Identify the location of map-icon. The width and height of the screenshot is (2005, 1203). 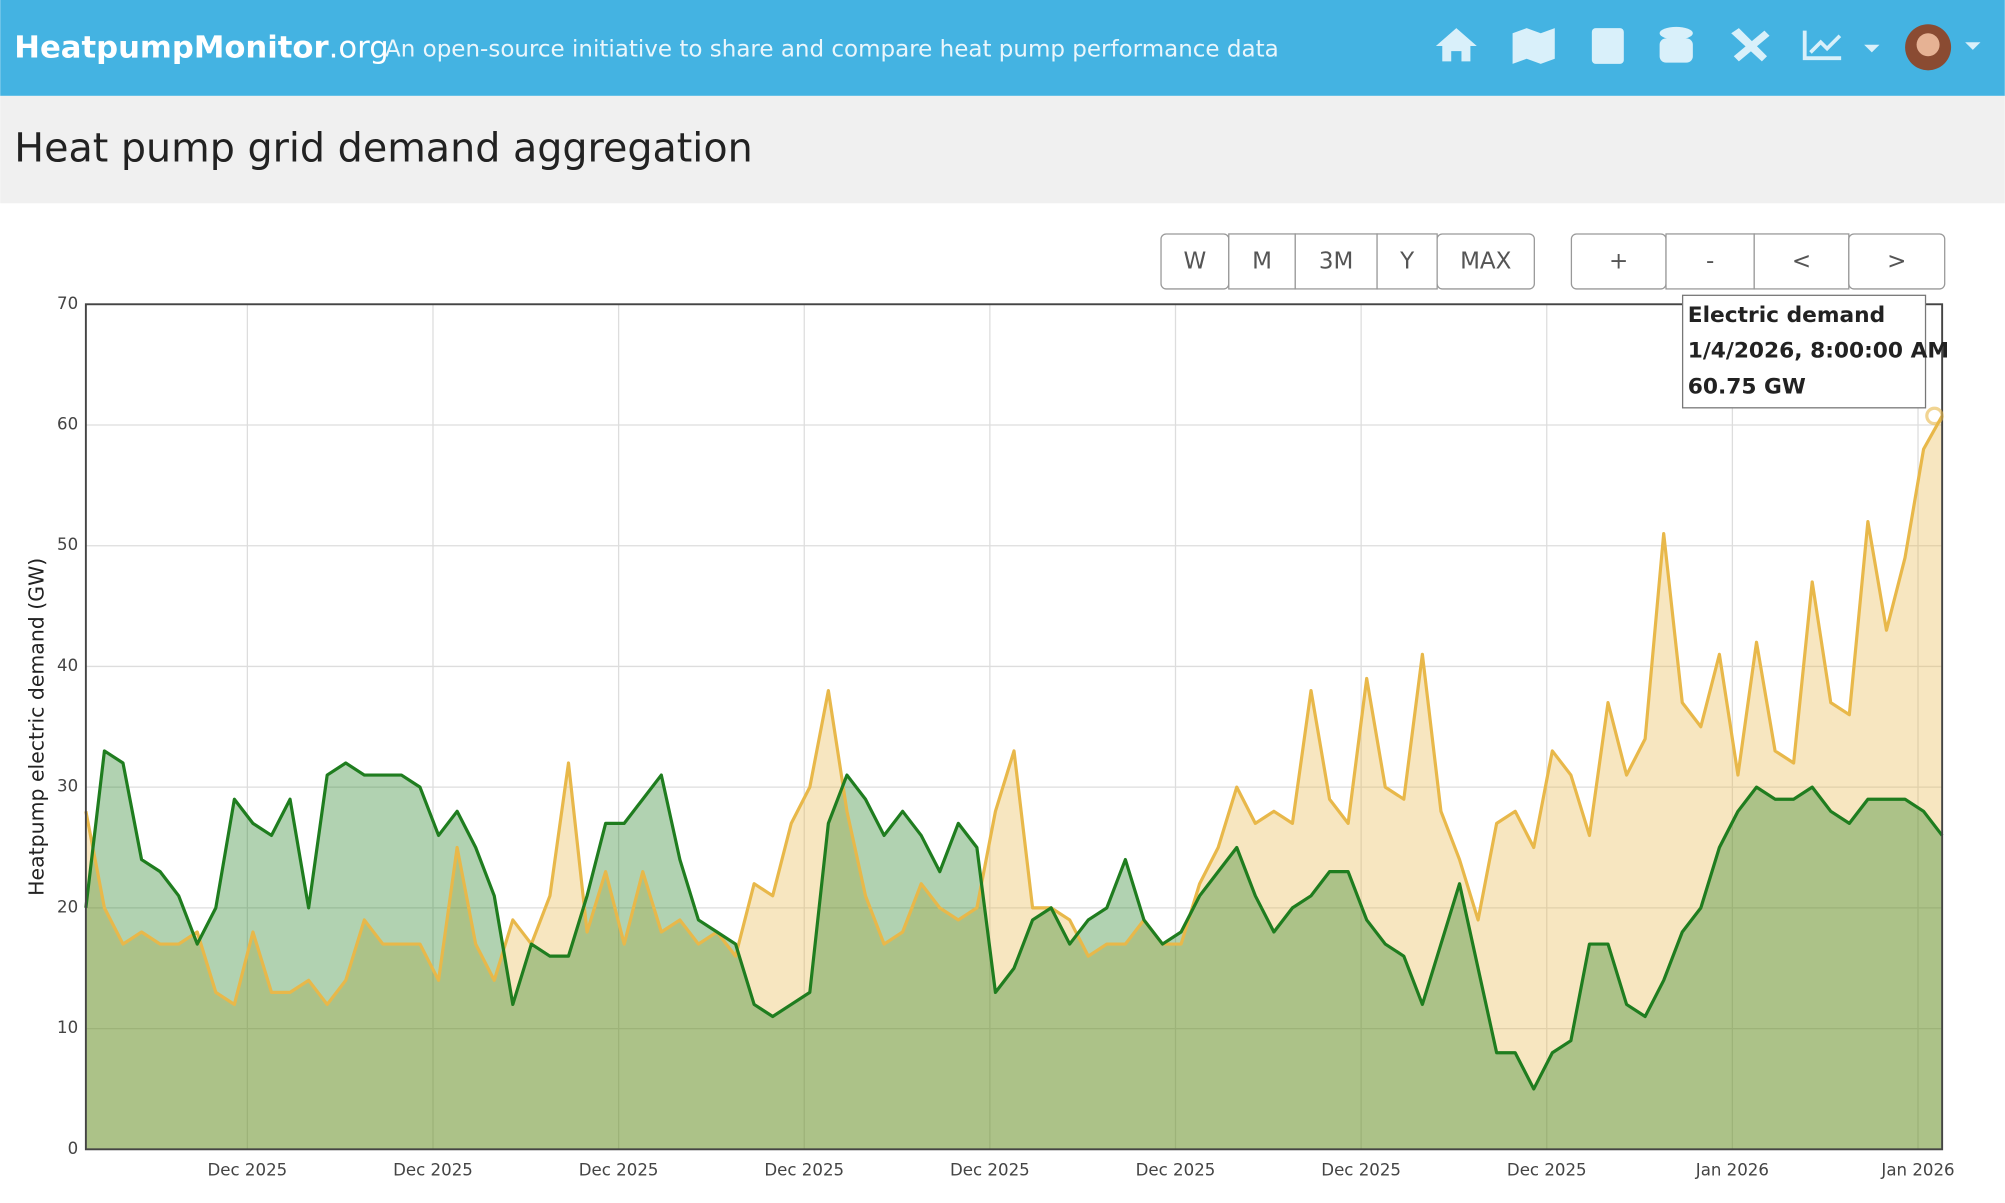
(1533, 46).